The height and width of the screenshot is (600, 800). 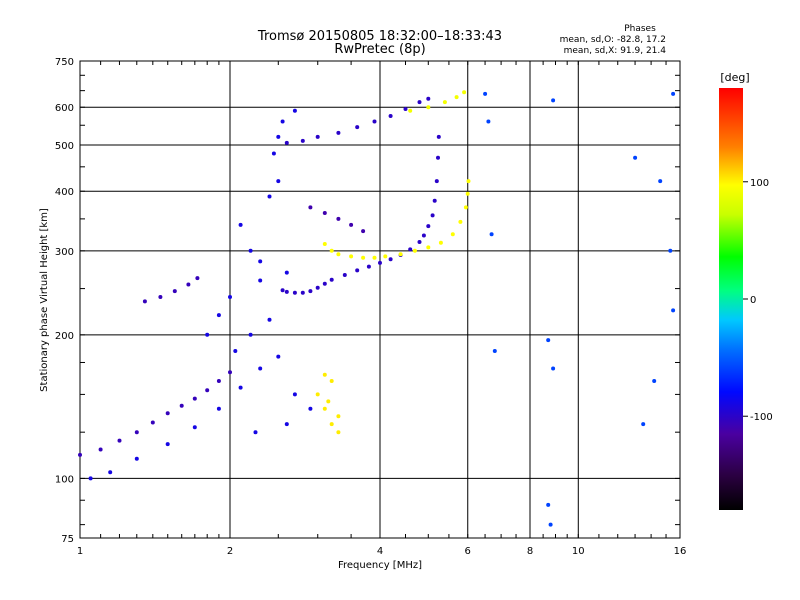 I want to click on y-axis-label: Stationary phase Virtual Height [km], so click(x=44, y=300).